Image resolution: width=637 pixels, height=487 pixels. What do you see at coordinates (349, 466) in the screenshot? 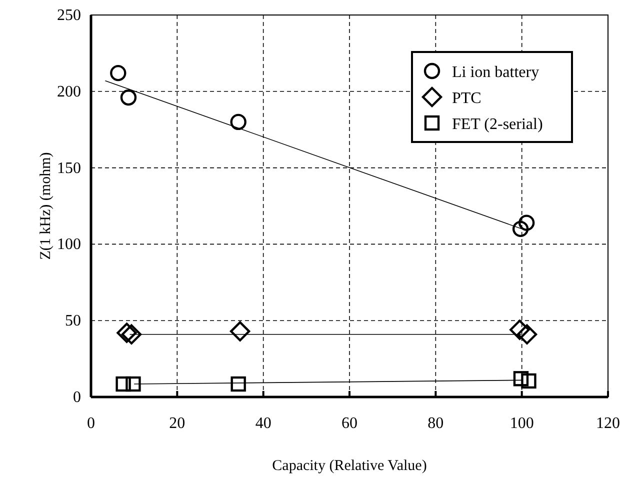
I see `x-axis-title: Capacity (Relative Value)` at bounding box center [349, 466].